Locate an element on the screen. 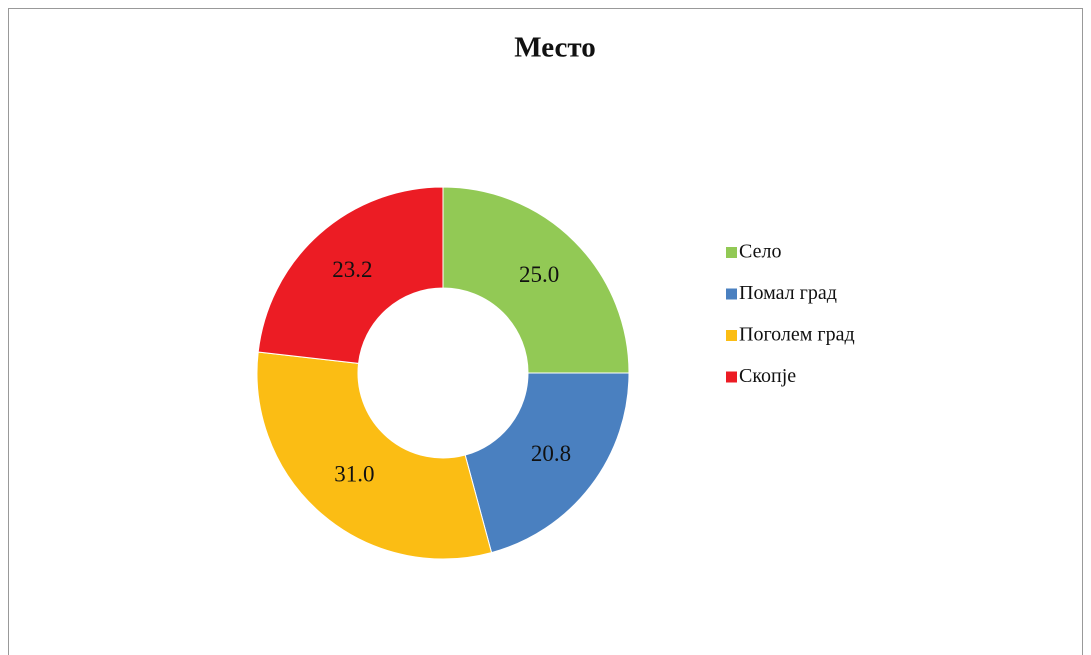  legend-label: Помал град is located at coordinates (788, 293).